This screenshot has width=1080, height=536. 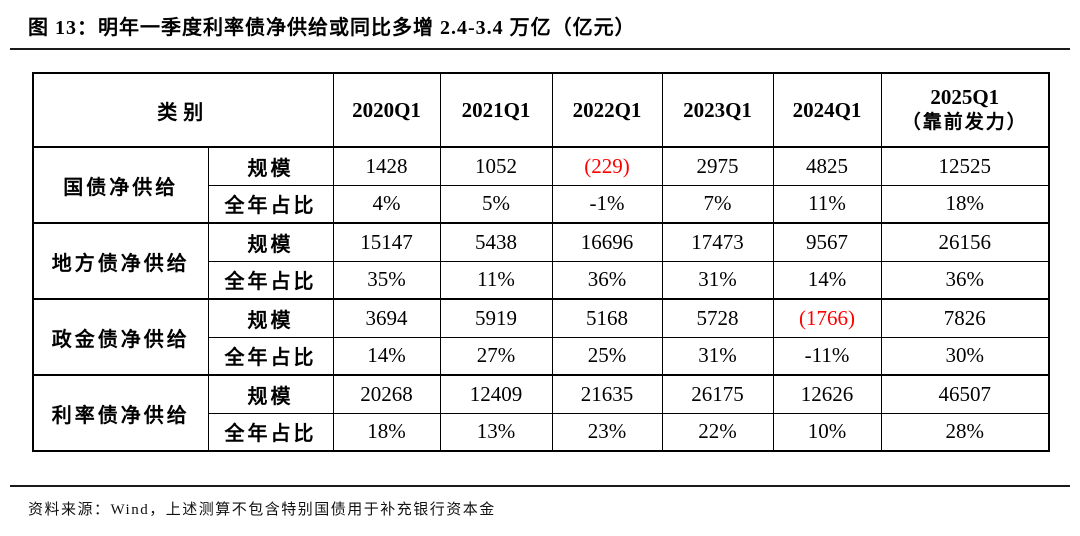 I want to click on cell-scale: 17473, so click(x=717, y=242).